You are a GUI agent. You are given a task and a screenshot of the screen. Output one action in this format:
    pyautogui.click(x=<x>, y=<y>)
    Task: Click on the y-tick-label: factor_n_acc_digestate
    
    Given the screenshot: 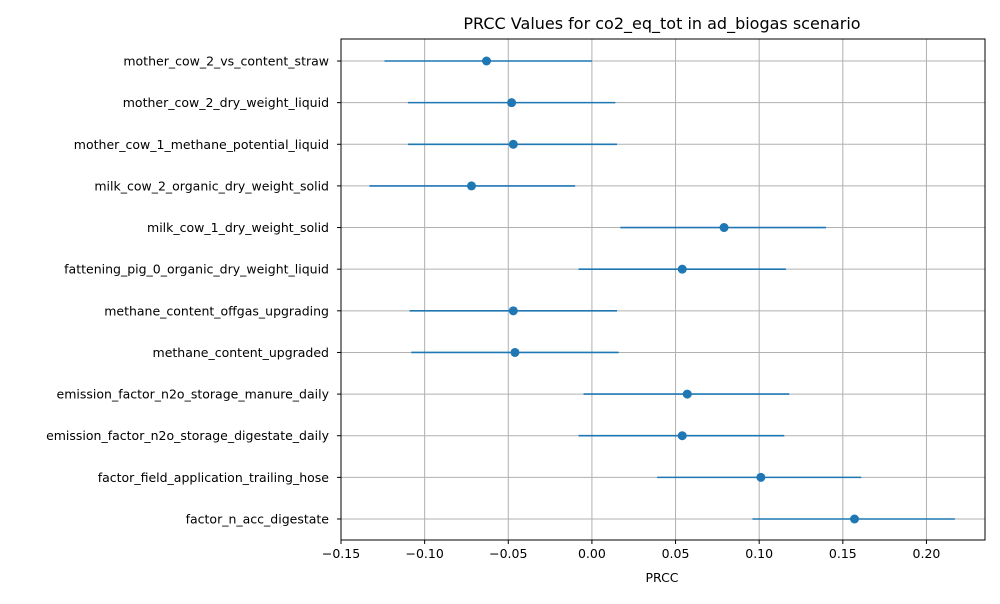 What is the action you would take?
    pyautogui.click(x=258, y=519)
    